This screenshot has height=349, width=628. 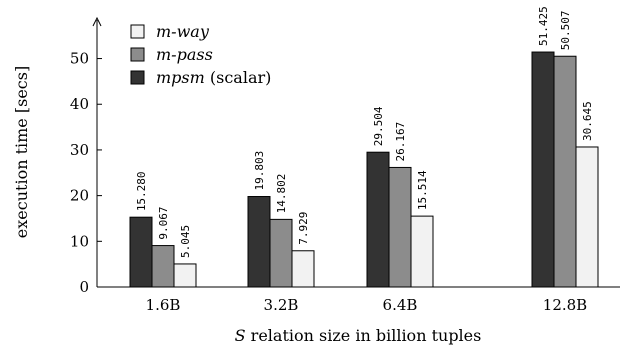 I want to click on y-tick-label: 30, so click(x=79, y=150).